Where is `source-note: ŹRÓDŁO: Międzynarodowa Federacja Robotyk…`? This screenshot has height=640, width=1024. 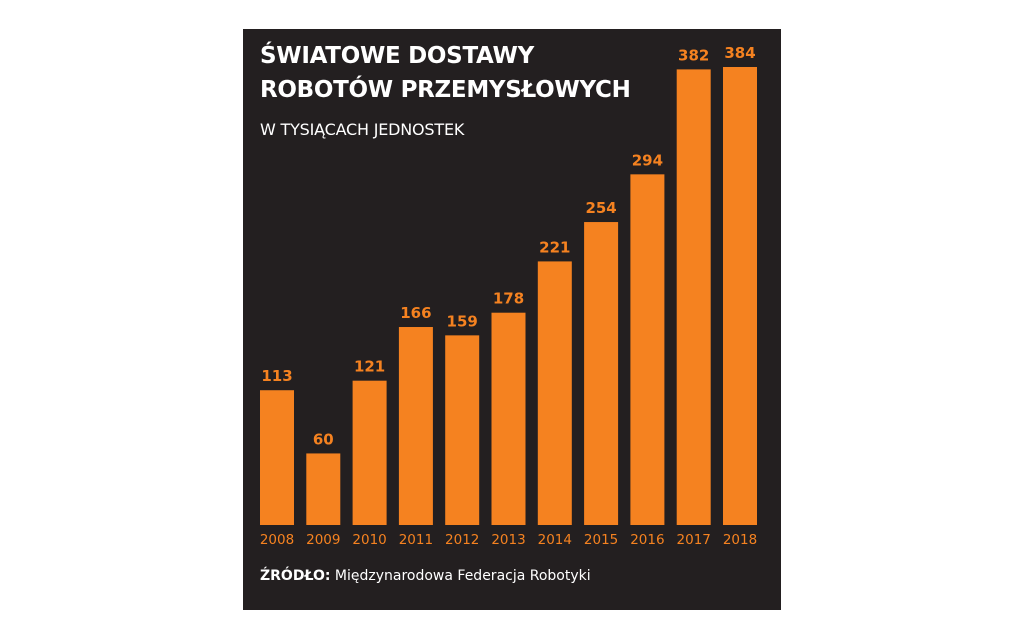 source-note: ŹRÓDŁO: Międzynarodowa Federacja Robotyk… is located at coordinates (425, 576).